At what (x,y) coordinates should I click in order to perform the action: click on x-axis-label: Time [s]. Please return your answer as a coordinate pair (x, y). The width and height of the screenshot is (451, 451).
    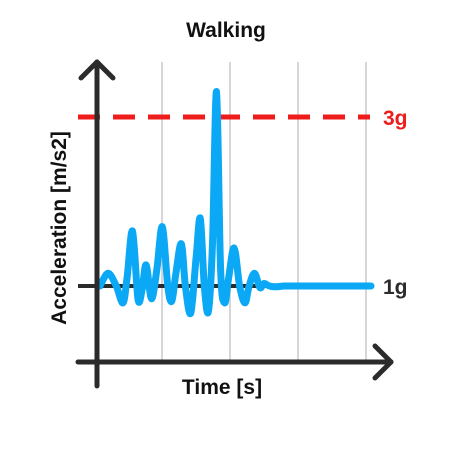
    Looking at the image, I should click on (222, 387).